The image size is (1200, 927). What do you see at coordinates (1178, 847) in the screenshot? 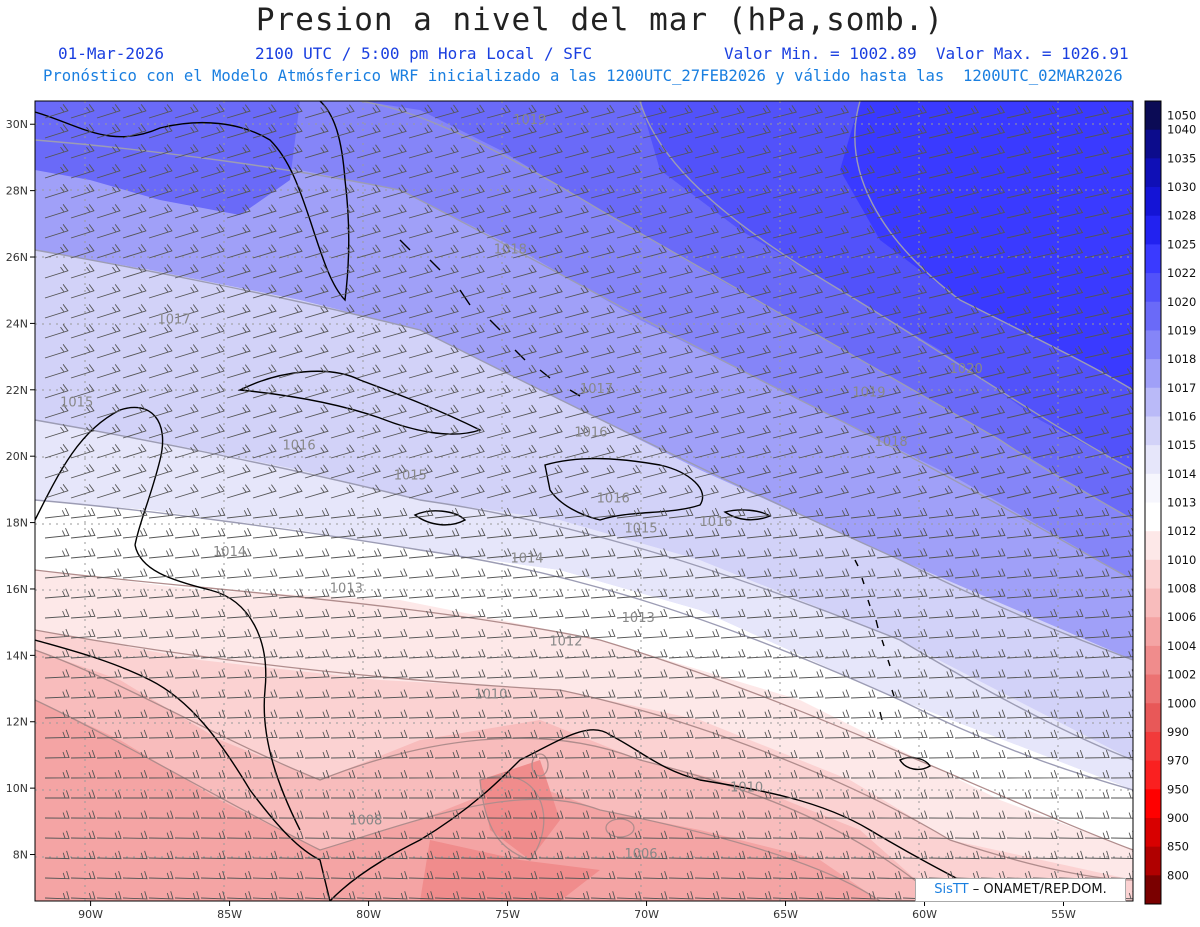
I see `colorbar-label-26: 850` at bounding box center [1178, 847].